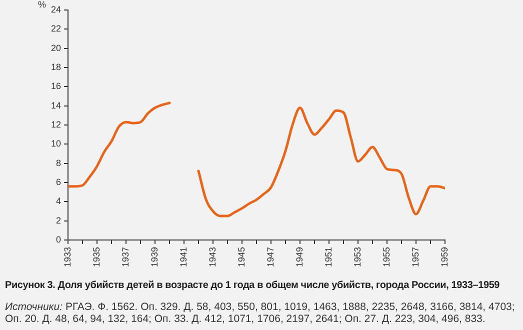  What do you see at coordinates (56, 9) in the screenshot?
I see `y-tick-label: 24` at bounding box center [56, 9].